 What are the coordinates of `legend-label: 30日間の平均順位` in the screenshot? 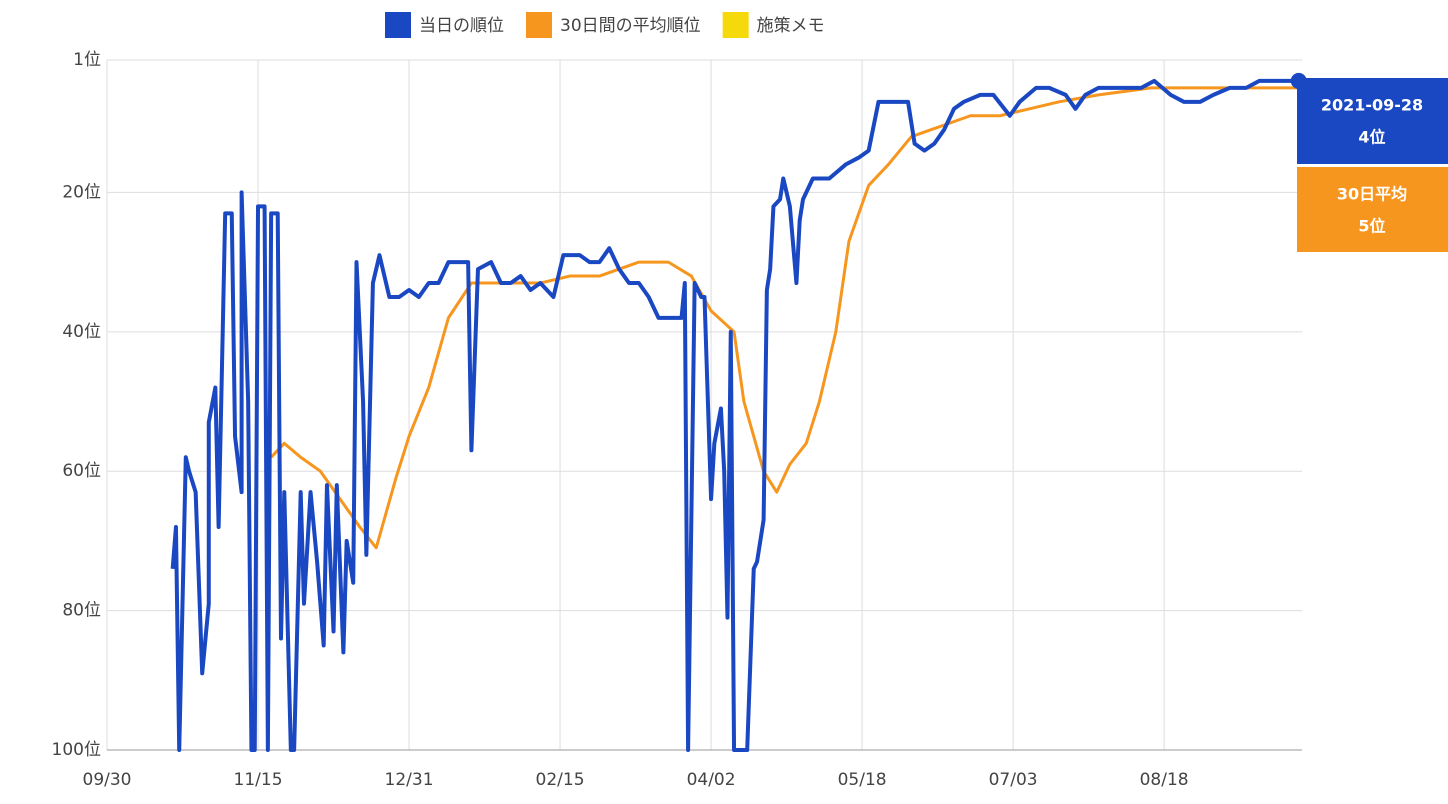 It's located at (630, 26).